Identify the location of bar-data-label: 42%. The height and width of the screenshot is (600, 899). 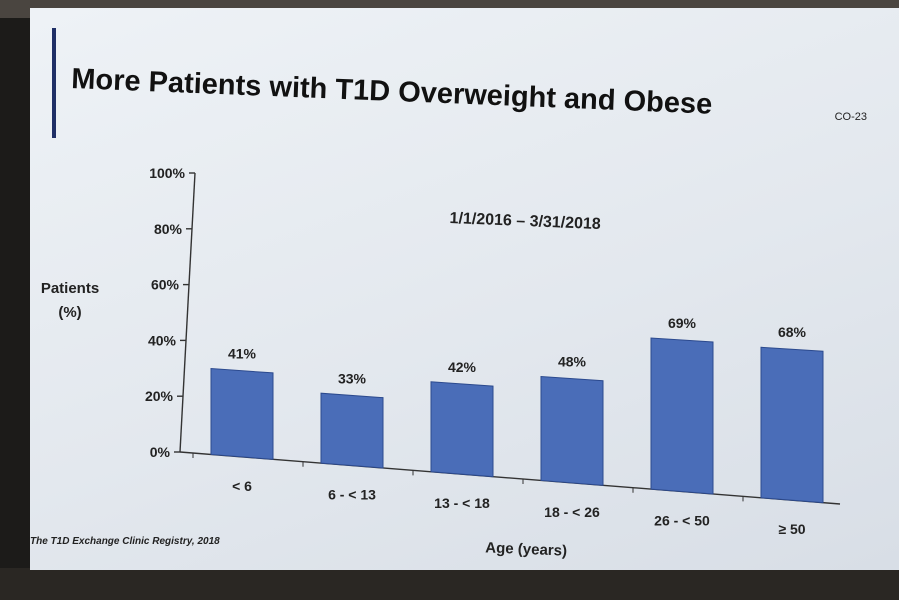
(462, 367).